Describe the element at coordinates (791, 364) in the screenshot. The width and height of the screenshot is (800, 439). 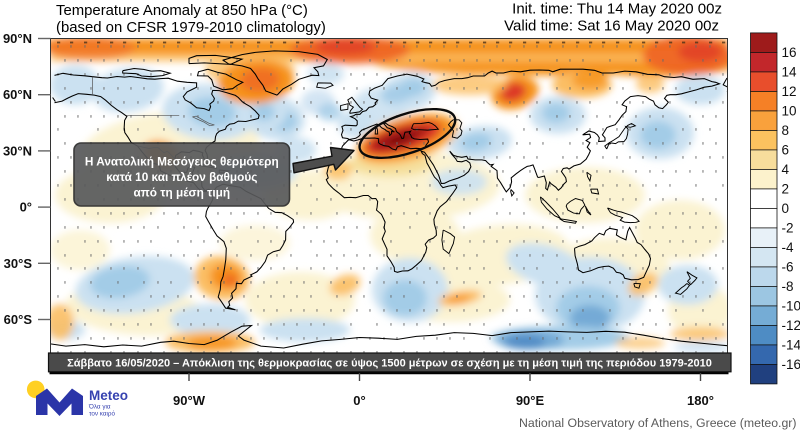
I see `svg-text: -16` at that location.